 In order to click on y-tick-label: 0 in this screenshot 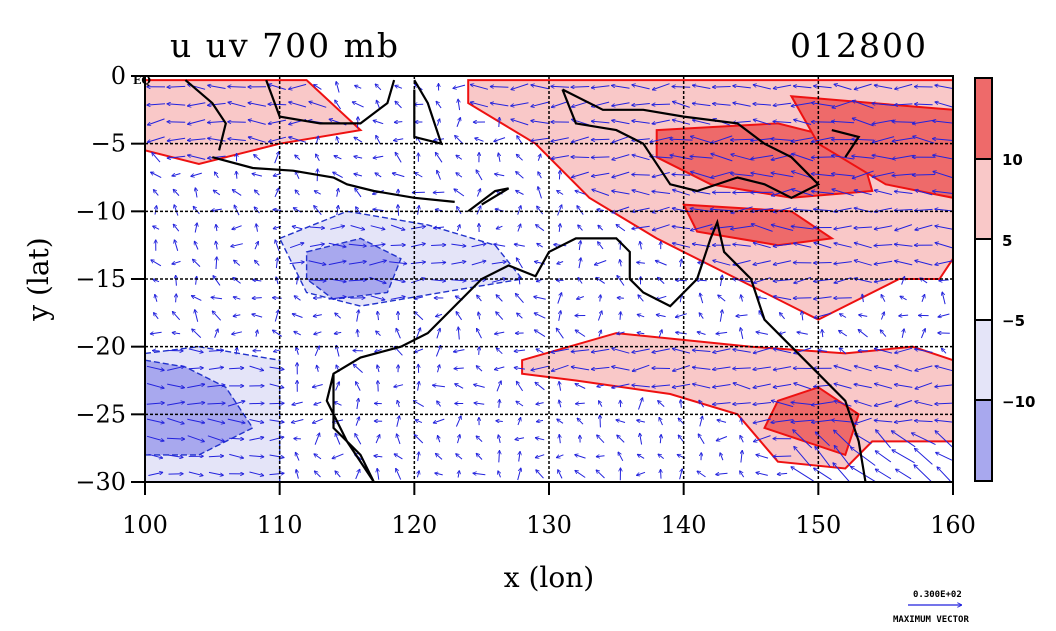, I will do `click(118, 76)`.